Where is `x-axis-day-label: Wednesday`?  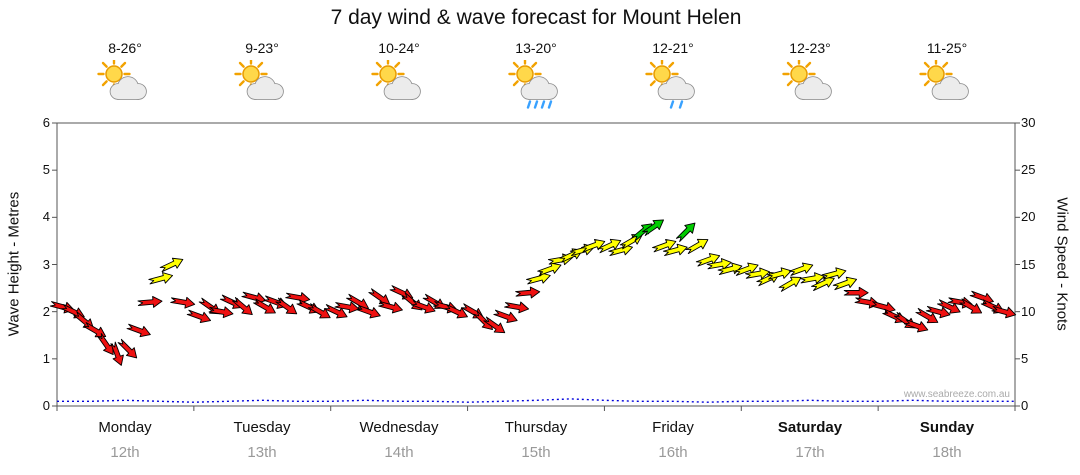
x-axis-day-label: Wednesday is located at coordinates (399, 427).